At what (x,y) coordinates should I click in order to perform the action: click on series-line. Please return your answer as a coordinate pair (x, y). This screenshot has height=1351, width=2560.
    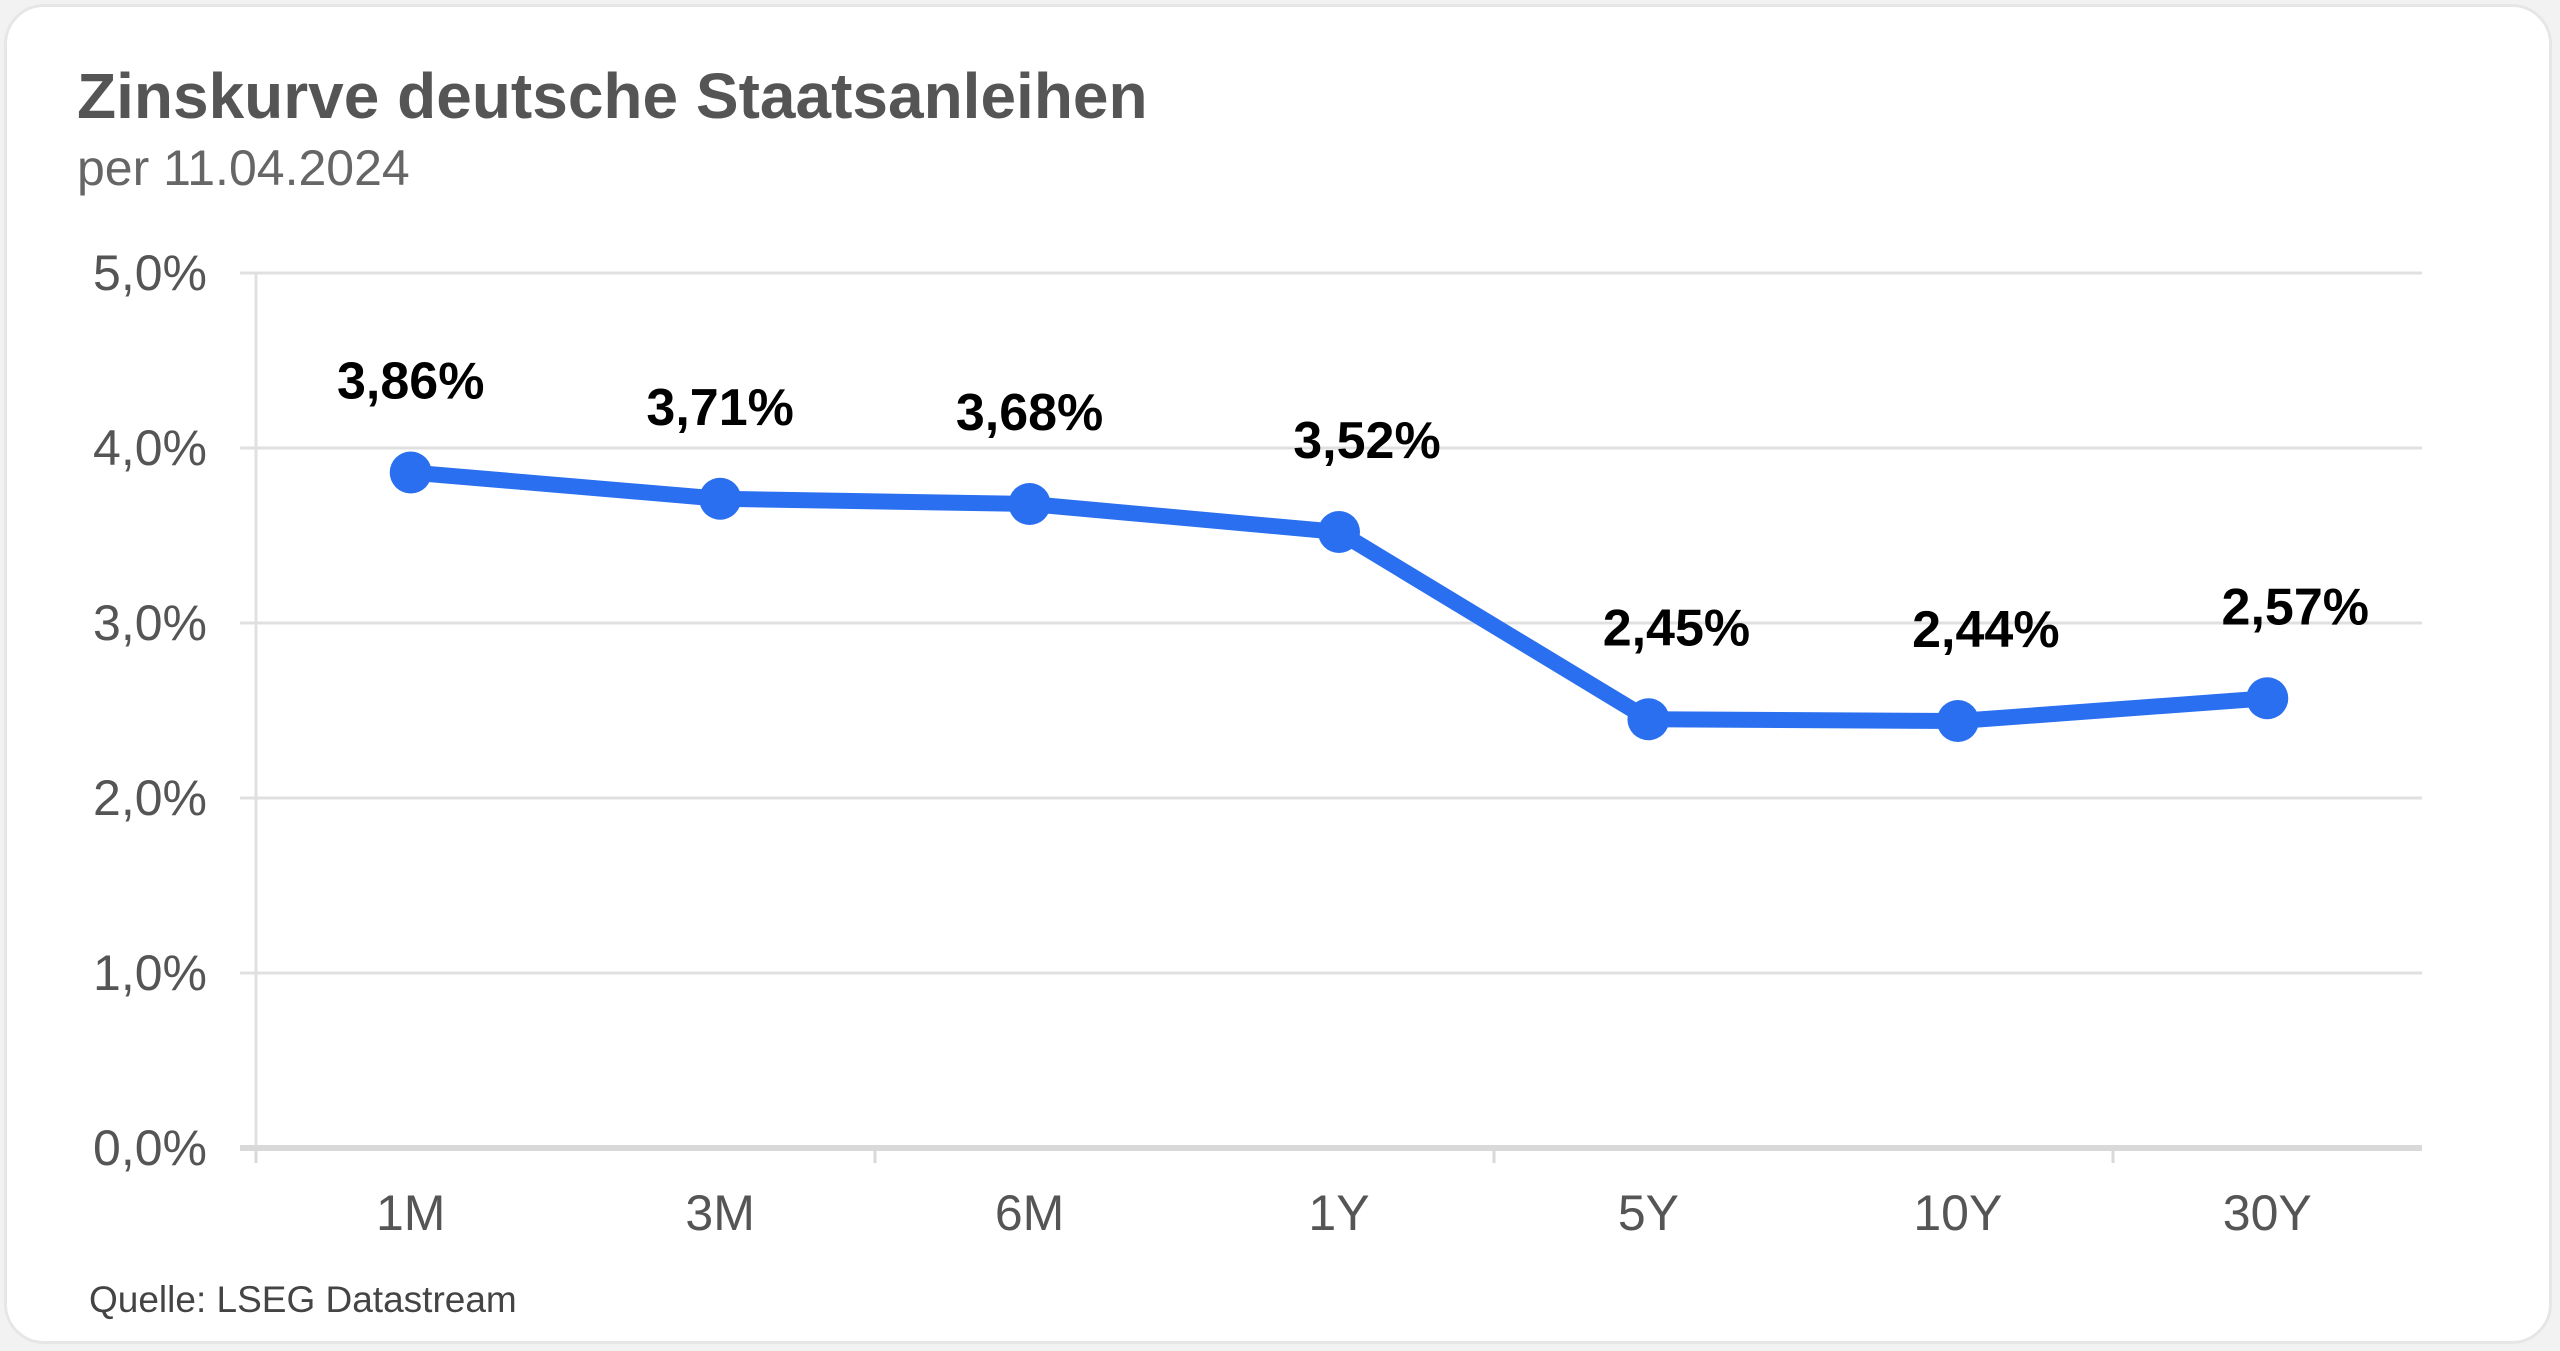
    Looking at the image, I should click on (1339, 596).